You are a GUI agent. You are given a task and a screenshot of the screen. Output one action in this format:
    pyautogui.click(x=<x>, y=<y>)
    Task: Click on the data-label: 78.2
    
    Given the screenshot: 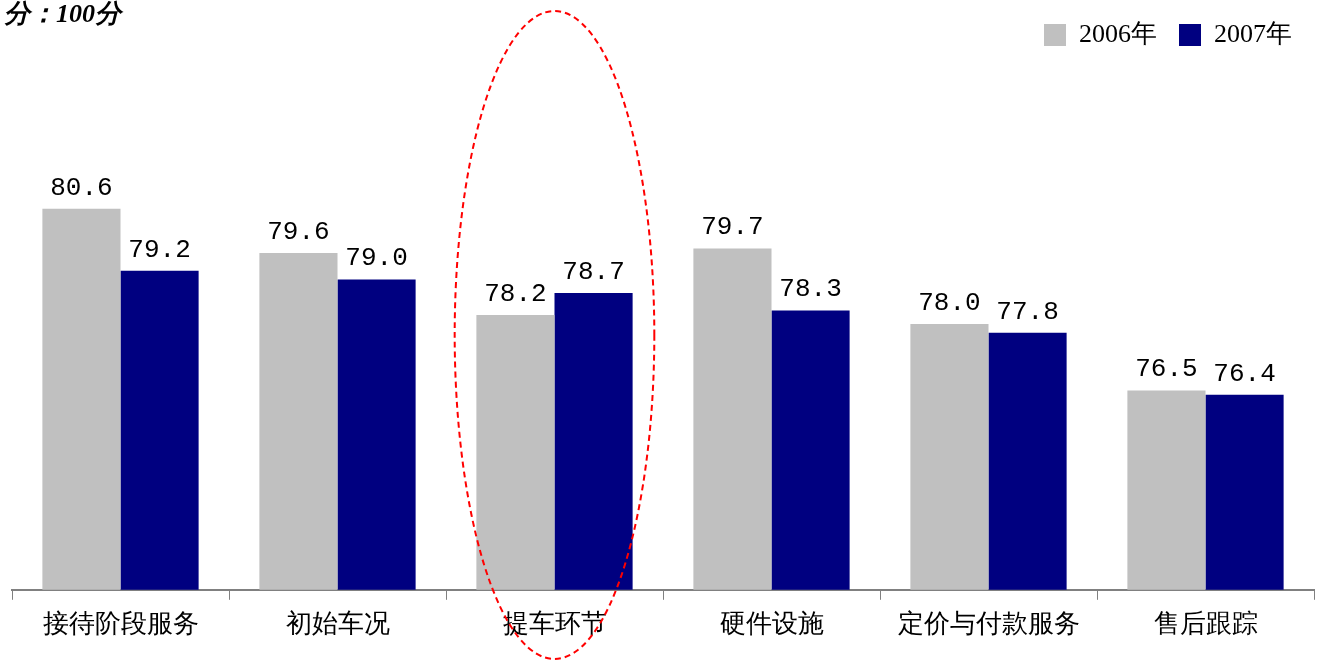 What is the action you would take?
    pyautogui.click(x=515, y=293)
    